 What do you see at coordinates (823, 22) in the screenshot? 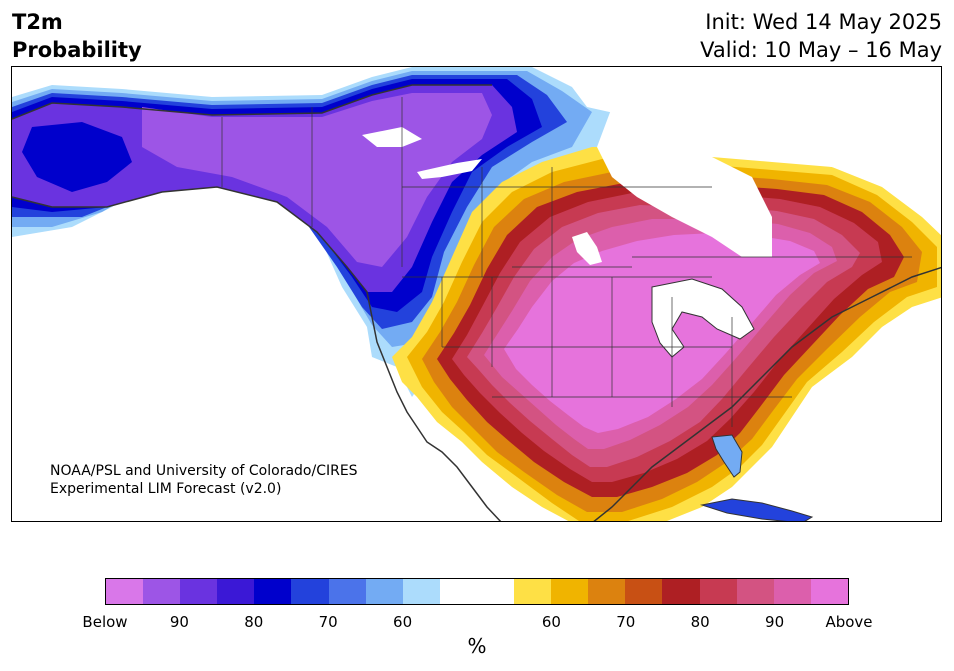
I see `init-date: Init: Wed 14 May 2025` at bounding box center [823, 22].